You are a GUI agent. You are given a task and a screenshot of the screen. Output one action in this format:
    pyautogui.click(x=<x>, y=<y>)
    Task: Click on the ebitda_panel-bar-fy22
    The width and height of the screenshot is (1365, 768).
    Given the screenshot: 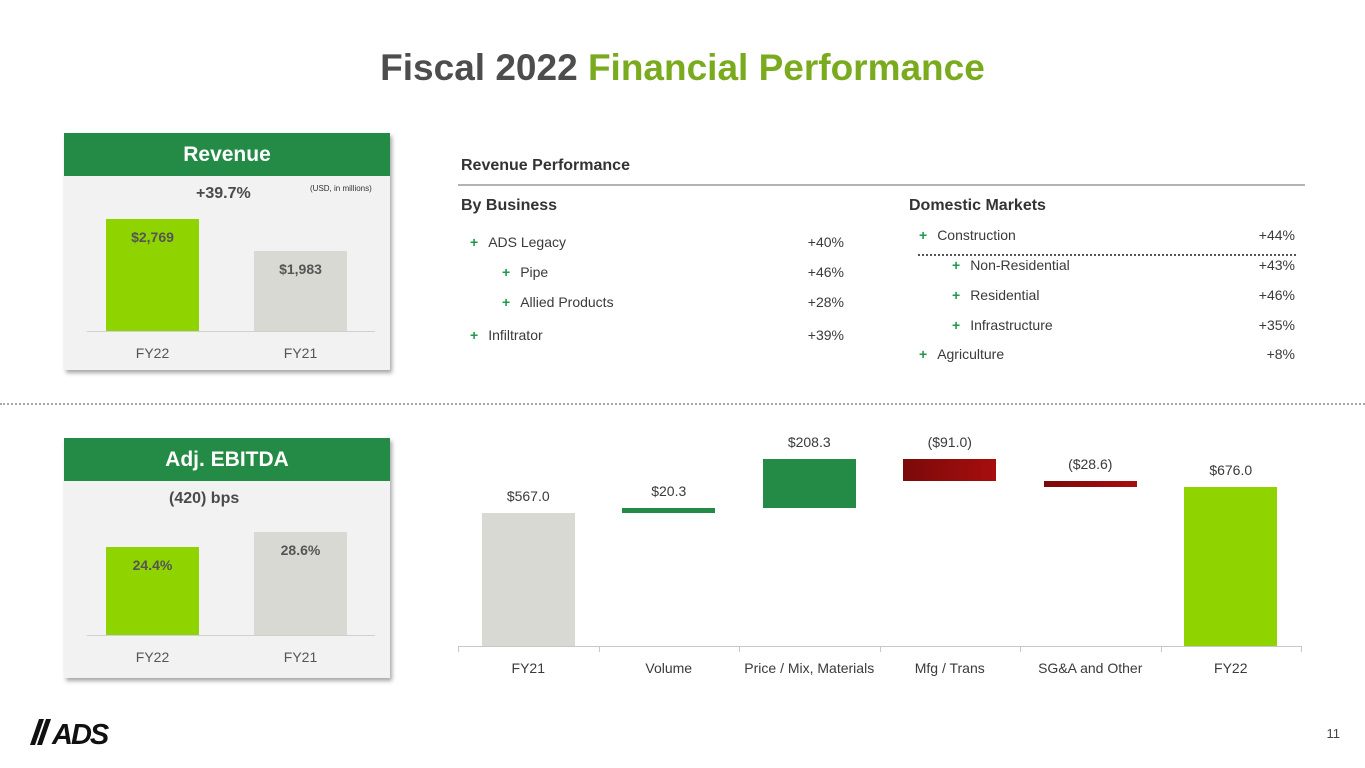 What is the action you would take?
    pyautogui.click(x=152, y=591)
    